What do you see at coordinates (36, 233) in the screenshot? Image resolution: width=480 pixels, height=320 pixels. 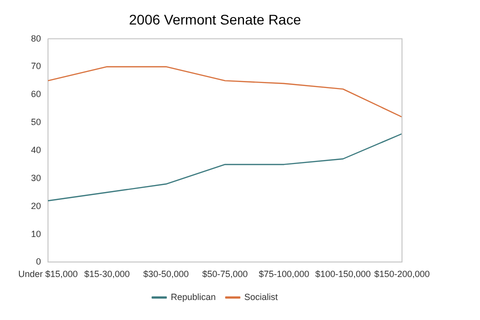 I see `y-tick-label: 10` at bounding box center [36, 233].